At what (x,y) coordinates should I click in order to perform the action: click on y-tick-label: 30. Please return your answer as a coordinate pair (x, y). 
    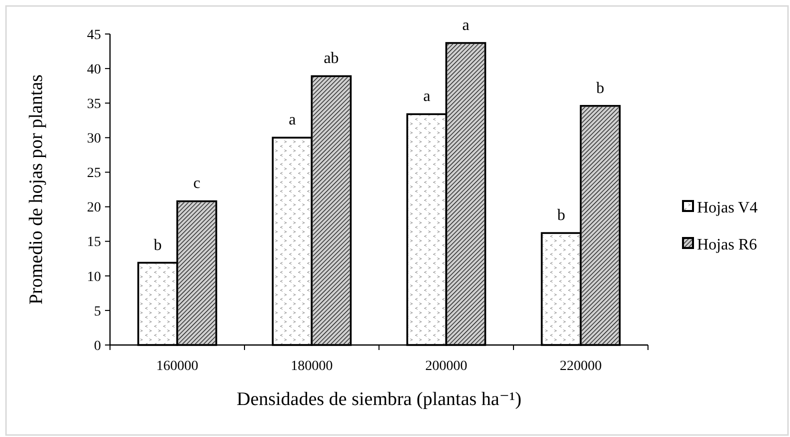
    Looking at the image, I should click on (94, 139).